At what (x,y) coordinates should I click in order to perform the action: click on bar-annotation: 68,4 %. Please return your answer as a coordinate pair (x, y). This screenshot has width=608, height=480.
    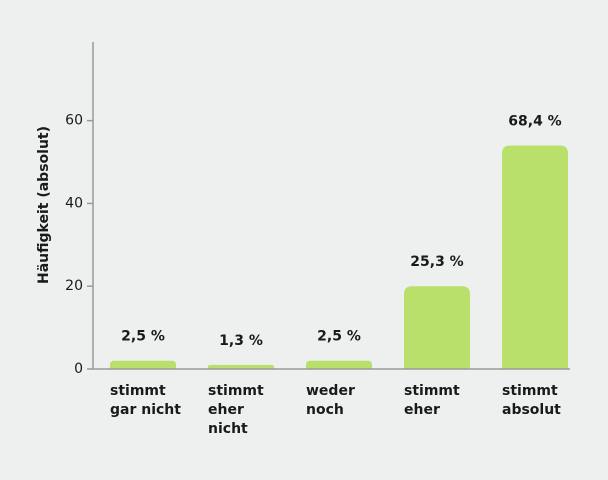
    Looking at the image, I should click on (534, 121).